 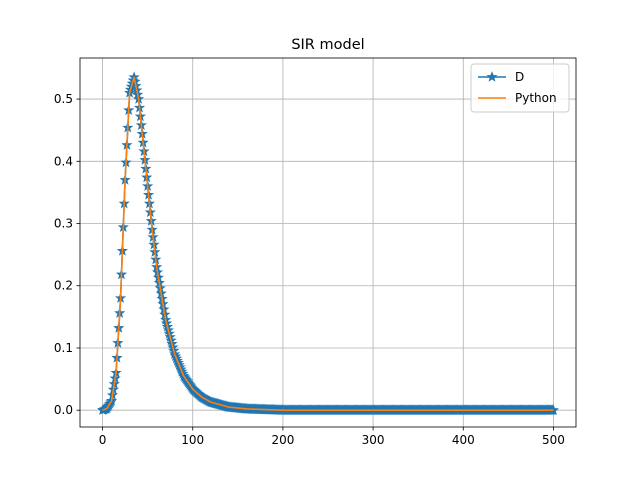 What do you see at coordinates (63, 286) in the screenshot?
I see `y-tick-label: 0.2` at bounding box center [63, 286].